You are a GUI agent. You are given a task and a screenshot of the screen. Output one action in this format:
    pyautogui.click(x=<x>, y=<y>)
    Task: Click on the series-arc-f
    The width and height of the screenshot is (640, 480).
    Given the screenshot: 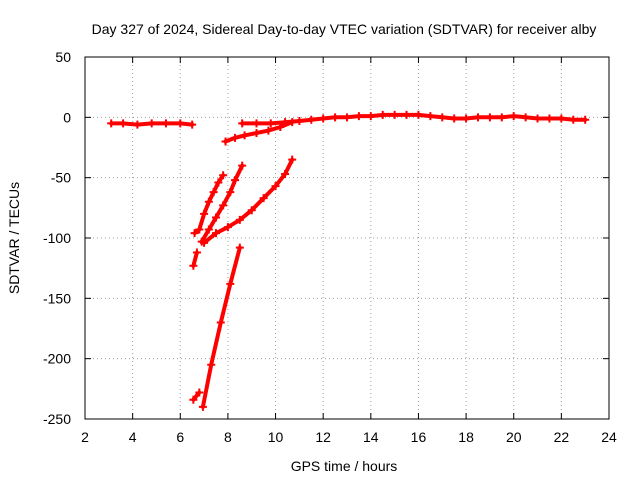 What is the action you would take?
    pyautogui.click(x=221, y=327)
    